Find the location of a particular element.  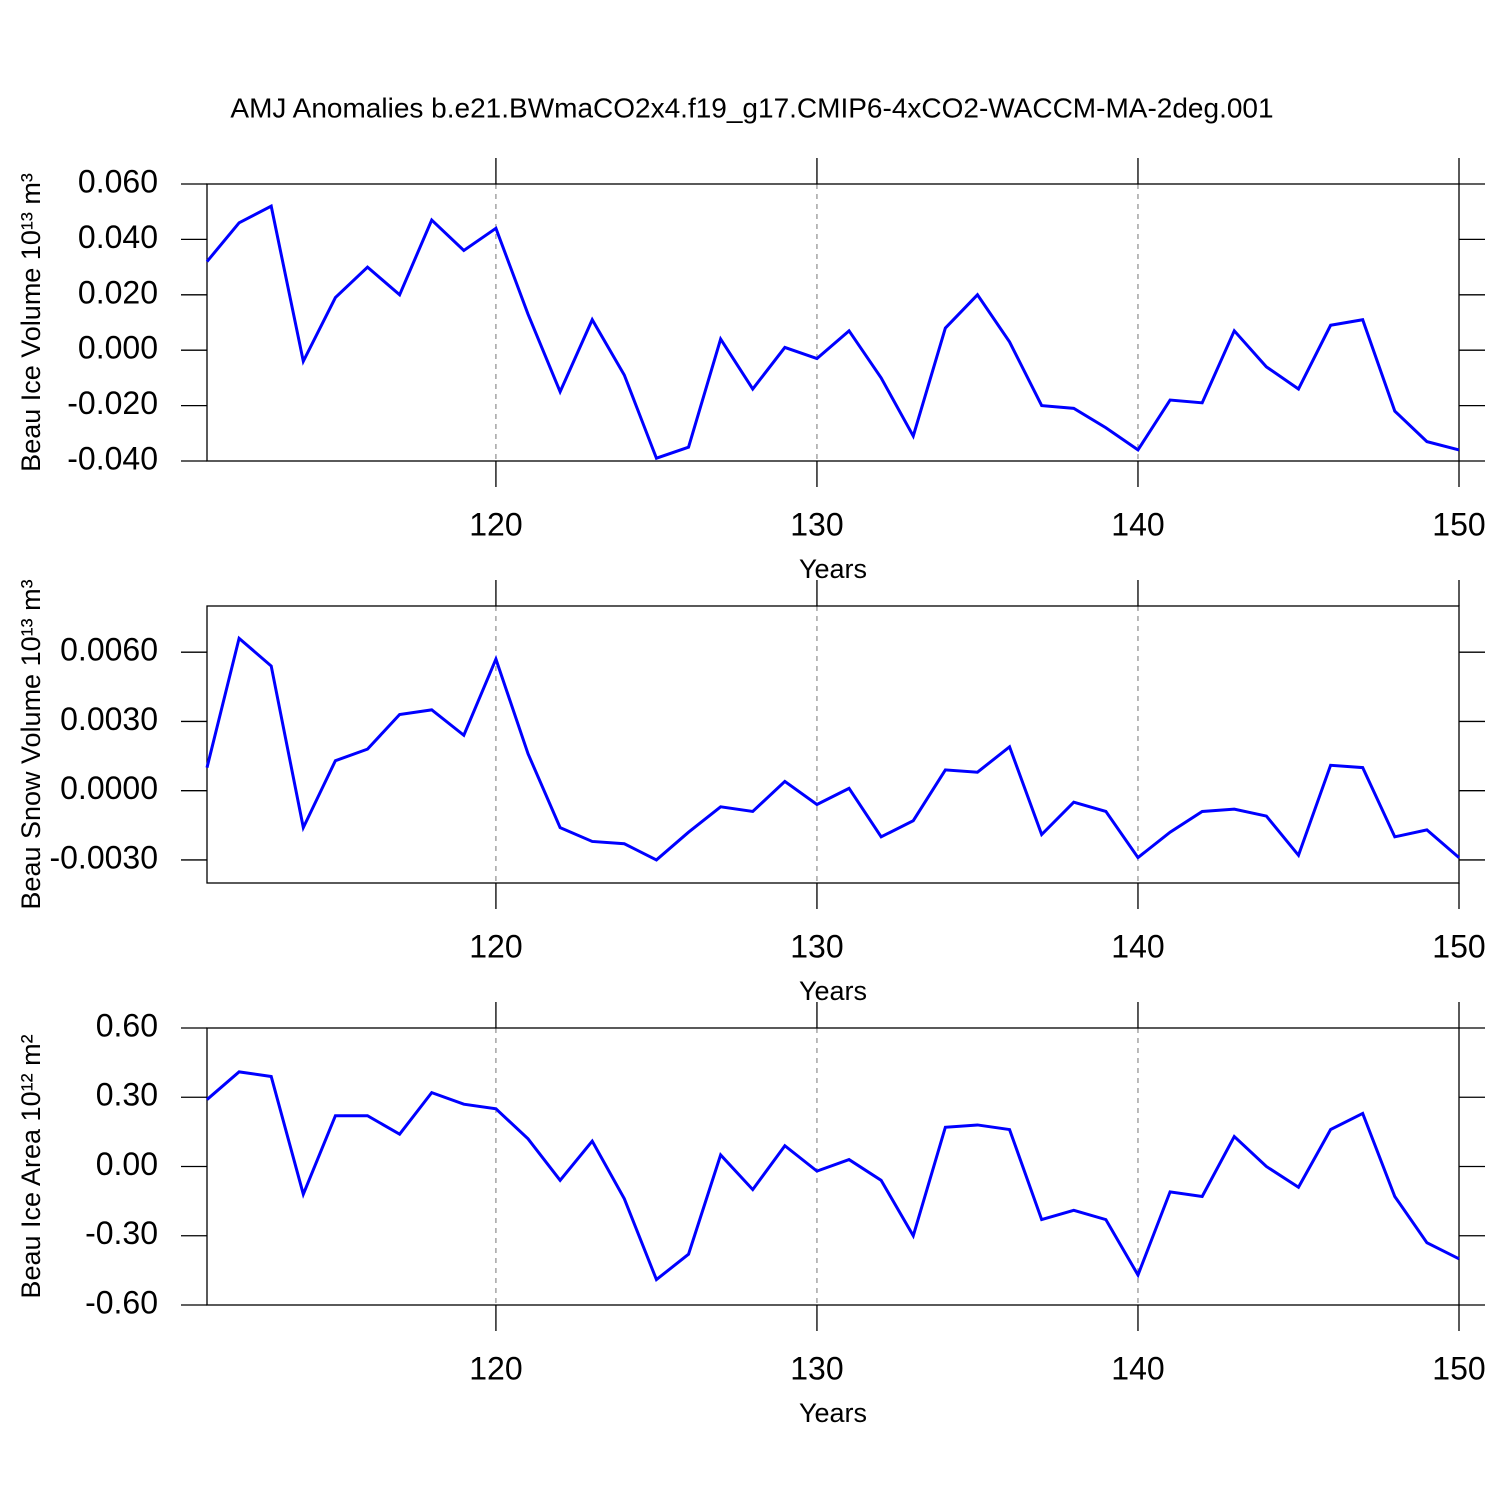

y-tick-label: 0.060 is located at coordinates (118, 181).